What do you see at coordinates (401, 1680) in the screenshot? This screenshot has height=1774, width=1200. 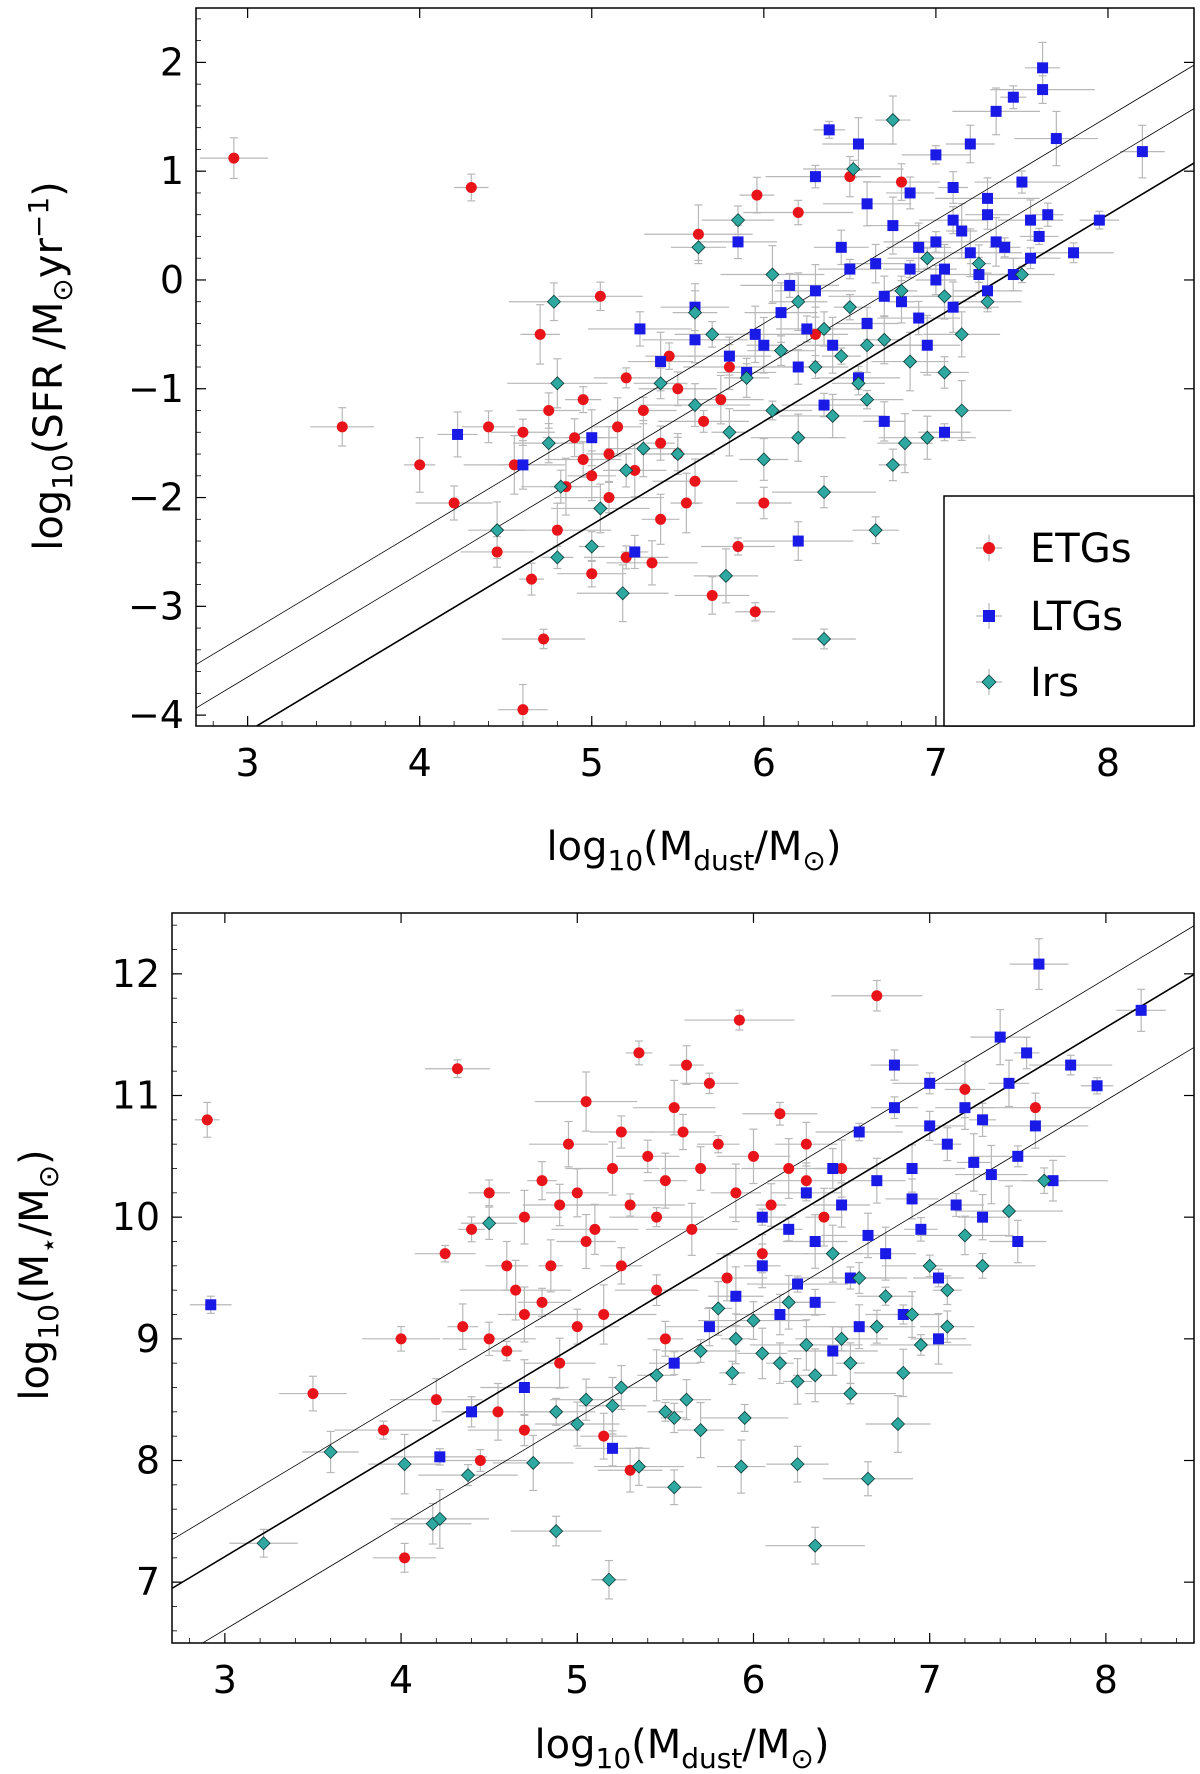 I see `x-tick-label: 4` at bounding box center [401, 1680].